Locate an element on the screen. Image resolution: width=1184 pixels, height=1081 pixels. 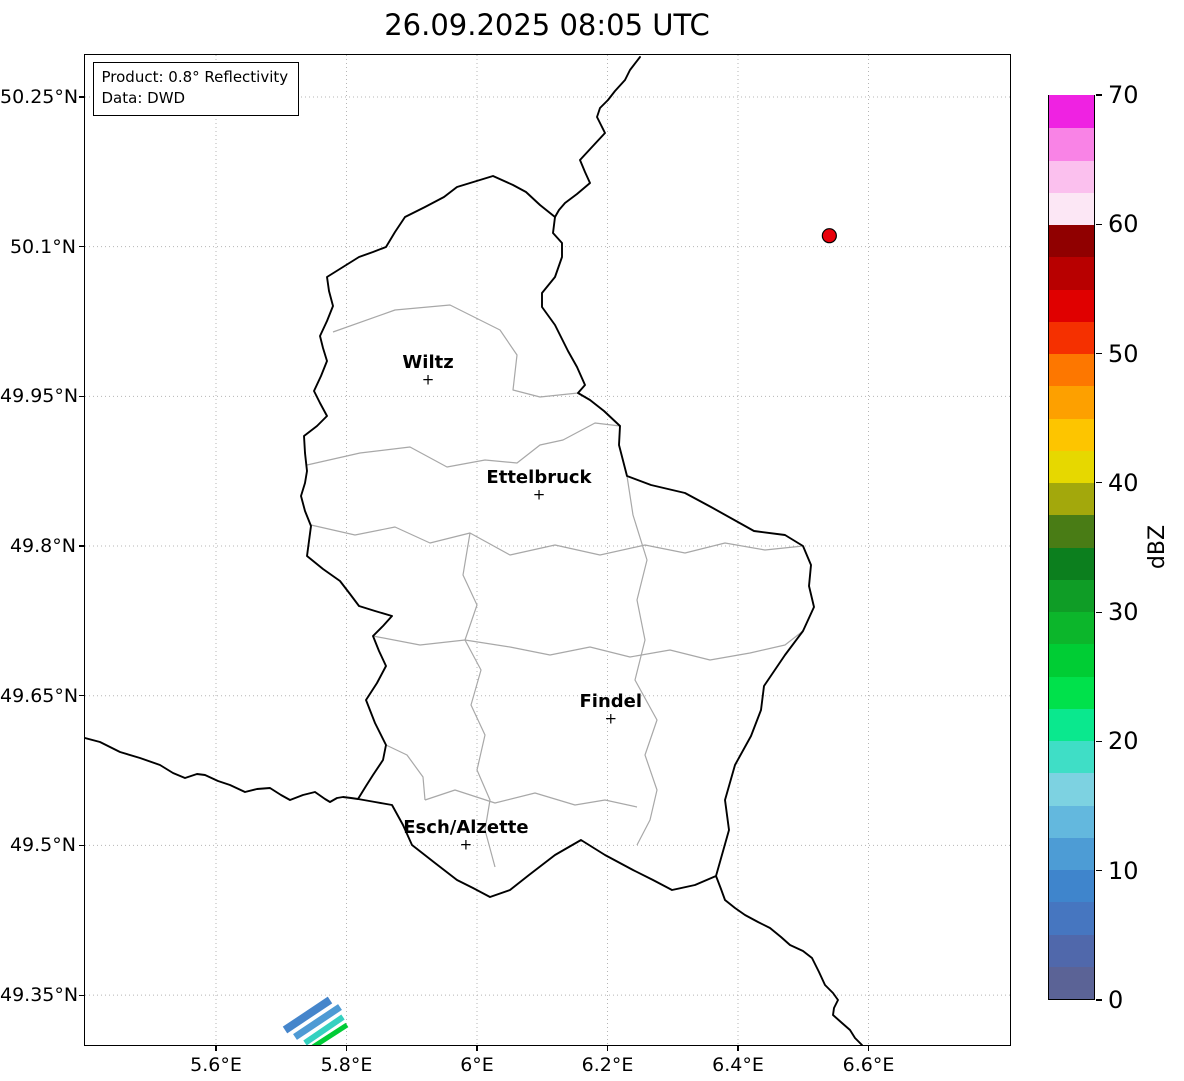
city-label: Findel is located at coordinates (611, 701).